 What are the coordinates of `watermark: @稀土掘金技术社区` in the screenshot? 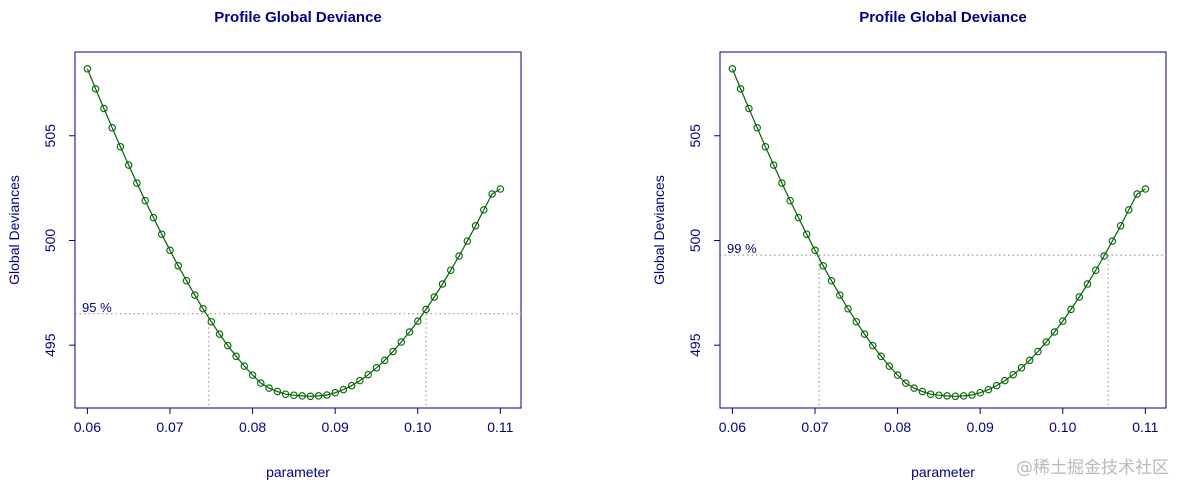 It's located at (1092, 468).